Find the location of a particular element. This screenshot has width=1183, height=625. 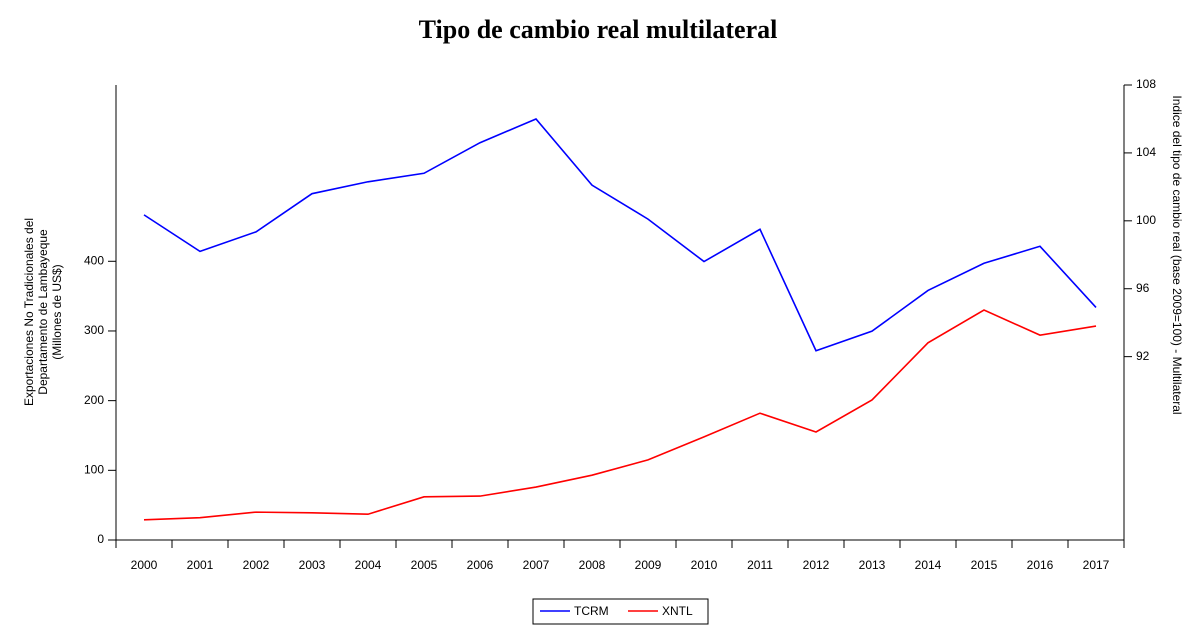

x-tick-label: 2011 is located at coordinates (760, 565).